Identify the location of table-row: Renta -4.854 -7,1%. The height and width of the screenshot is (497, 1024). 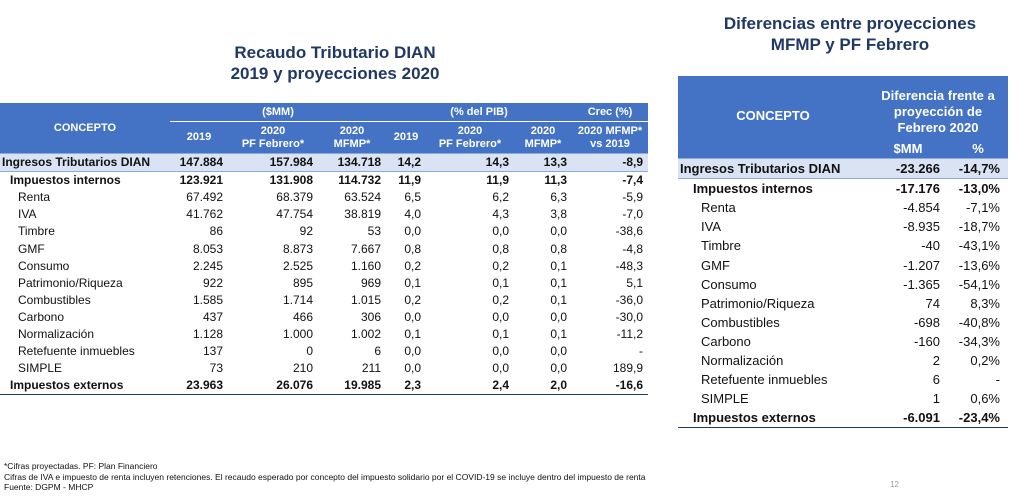
(843, 207).